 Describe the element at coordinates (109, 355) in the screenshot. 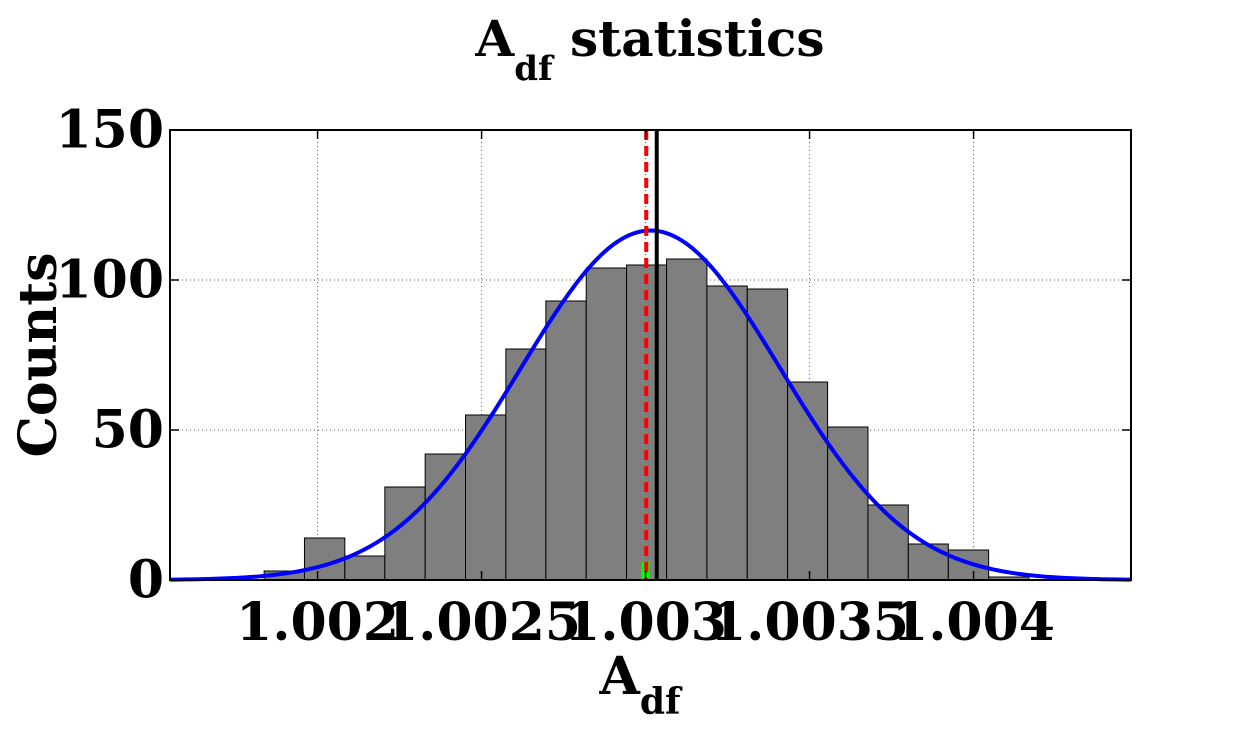

I see `y-tick-labels: 0 50 100 150` at that location.